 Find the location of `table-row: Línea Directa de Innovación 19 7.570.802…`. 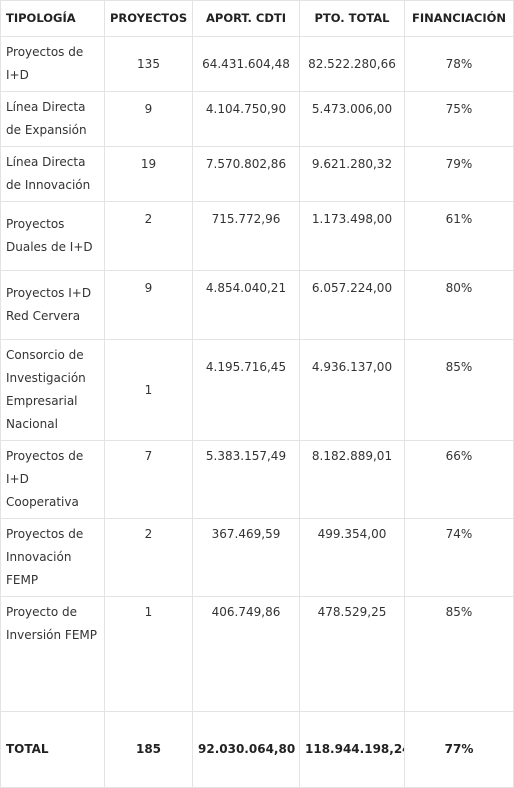

table-row: Línea Directa de Innovación 19 7.570.802… is located at coordinates (257, 174).